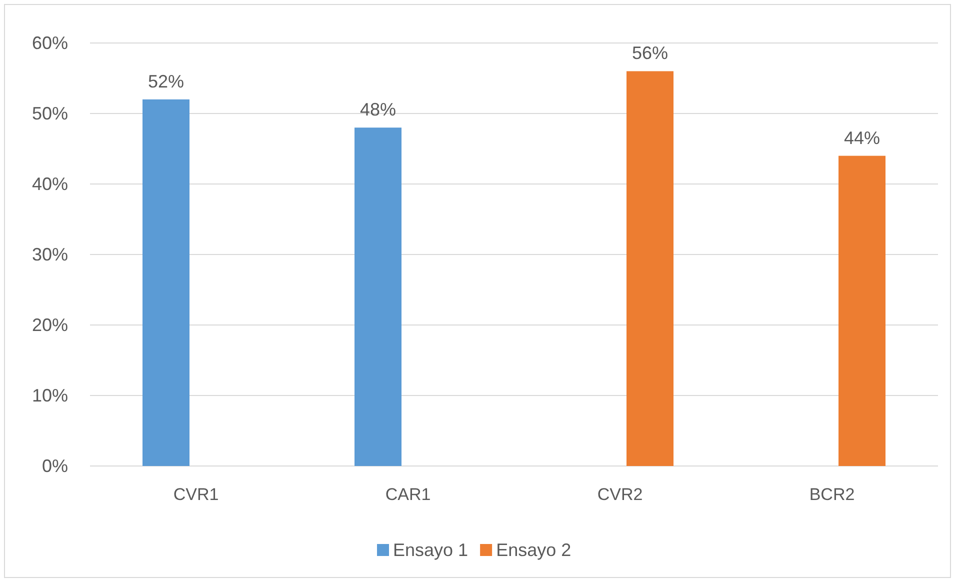 The image size is (955, 582). I want to click on y-tick-label: 0%, so click(55, 466).